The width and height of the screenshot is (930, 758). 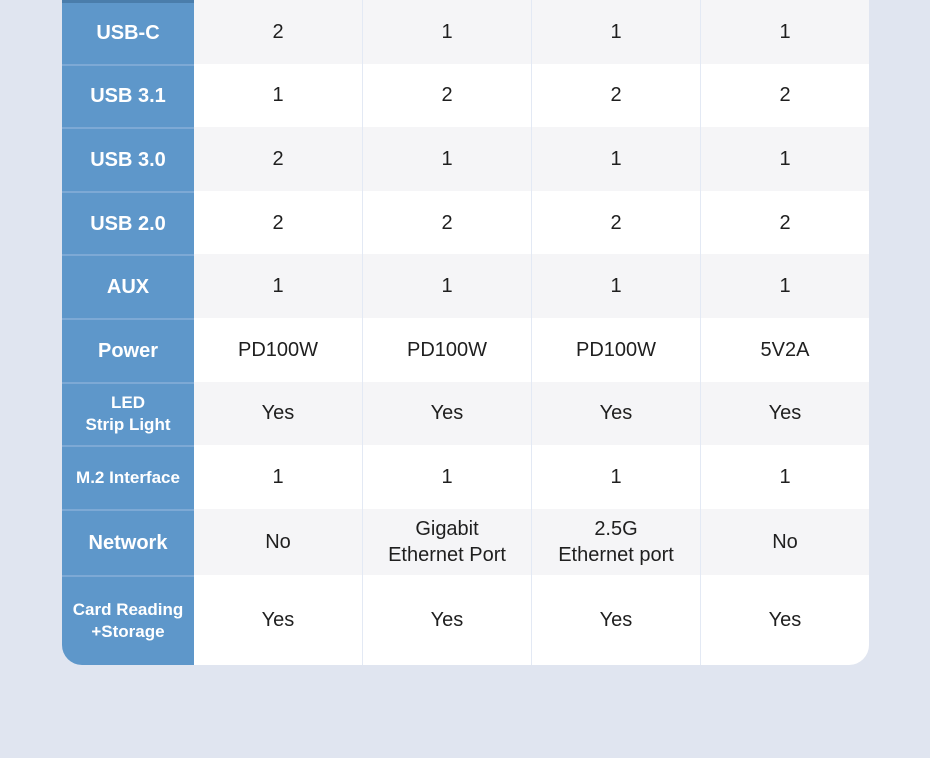 What do you see at coordinates (128, 95) in the screenshot?
I see `spec-label: USB 3.1` at bounding box center [128, 95].